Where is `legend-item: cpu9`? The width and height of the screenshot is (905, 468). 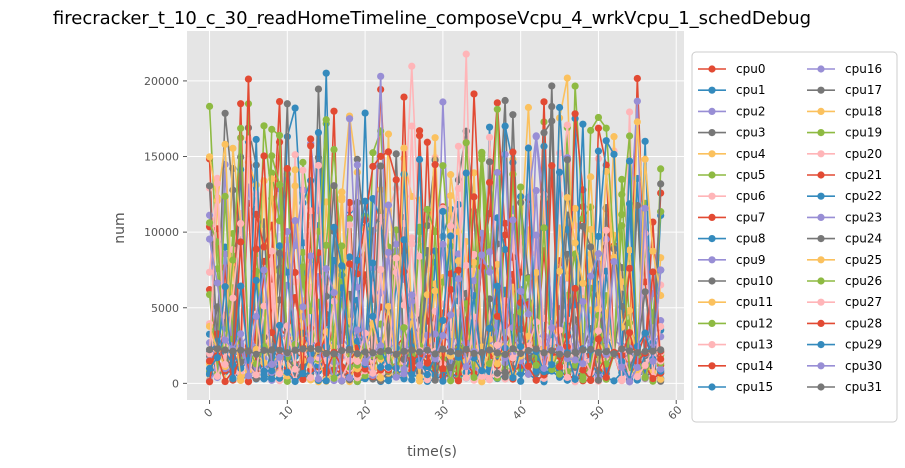 legend-item: cpu9 is located at coordinates (731, 260).